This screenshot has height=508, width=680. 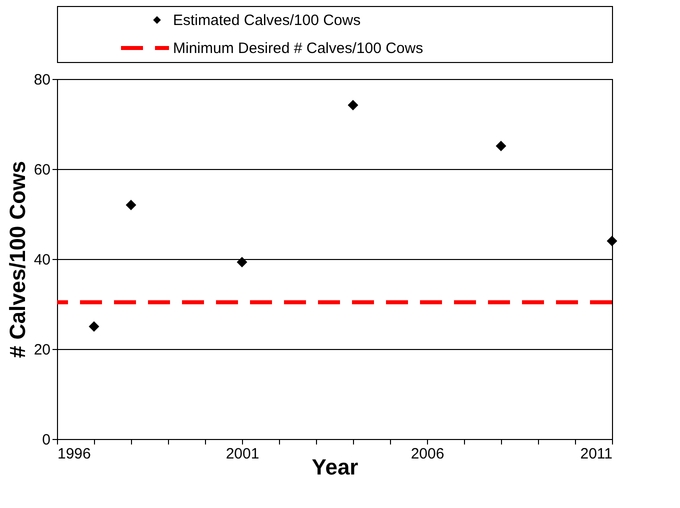 What do you see at coordinates (42, 350) in the screenshot?
I see `y-tick-label: 20` at bounding box center [42, 350].